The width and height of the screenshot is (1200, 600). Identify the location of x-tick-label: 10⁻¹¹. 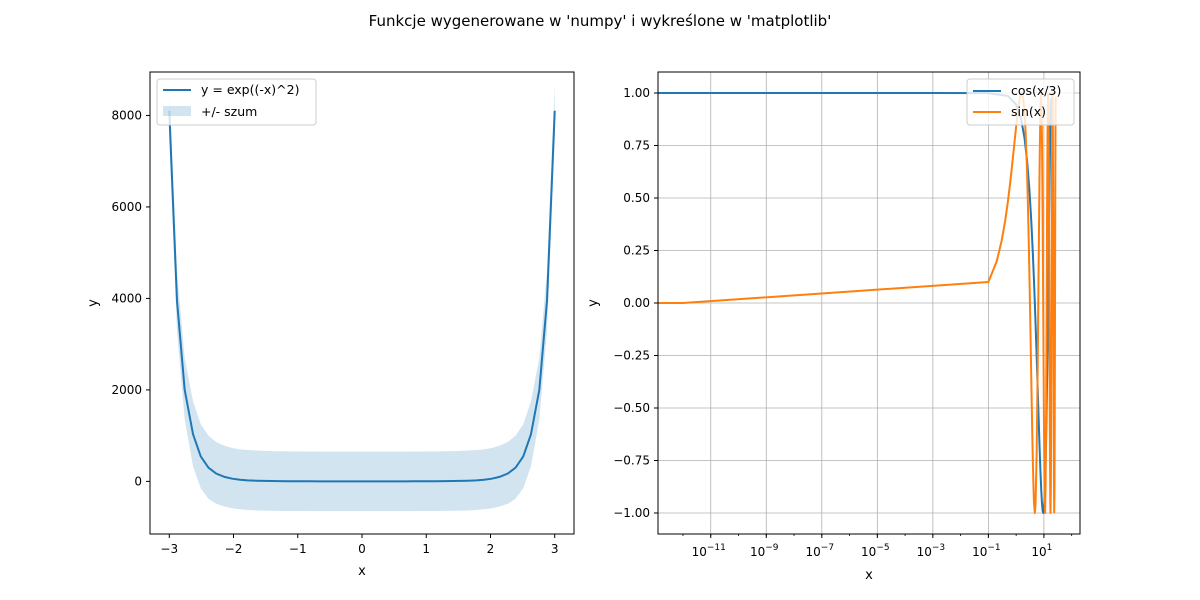
(709, 551).